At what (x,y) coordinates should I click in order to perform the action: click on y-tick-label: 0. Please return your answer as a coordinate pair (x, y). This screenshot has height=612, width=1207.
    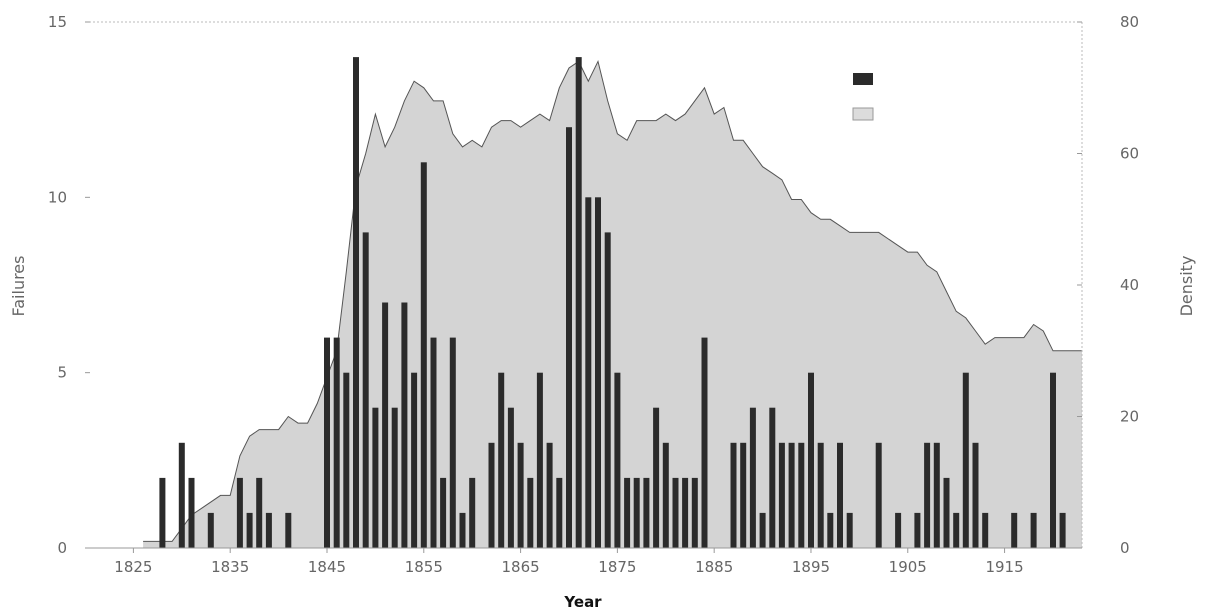
    Looking at the image, I should click on (62, 548).